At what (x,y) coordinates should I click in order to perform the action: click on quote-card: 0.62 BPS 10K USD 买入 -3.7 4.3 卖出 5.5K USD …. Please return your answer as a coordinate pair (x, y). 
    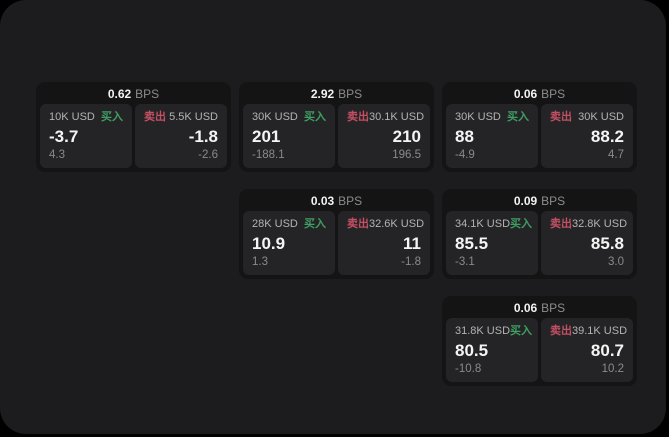
    Looking at the image, I should click on (133, 127).